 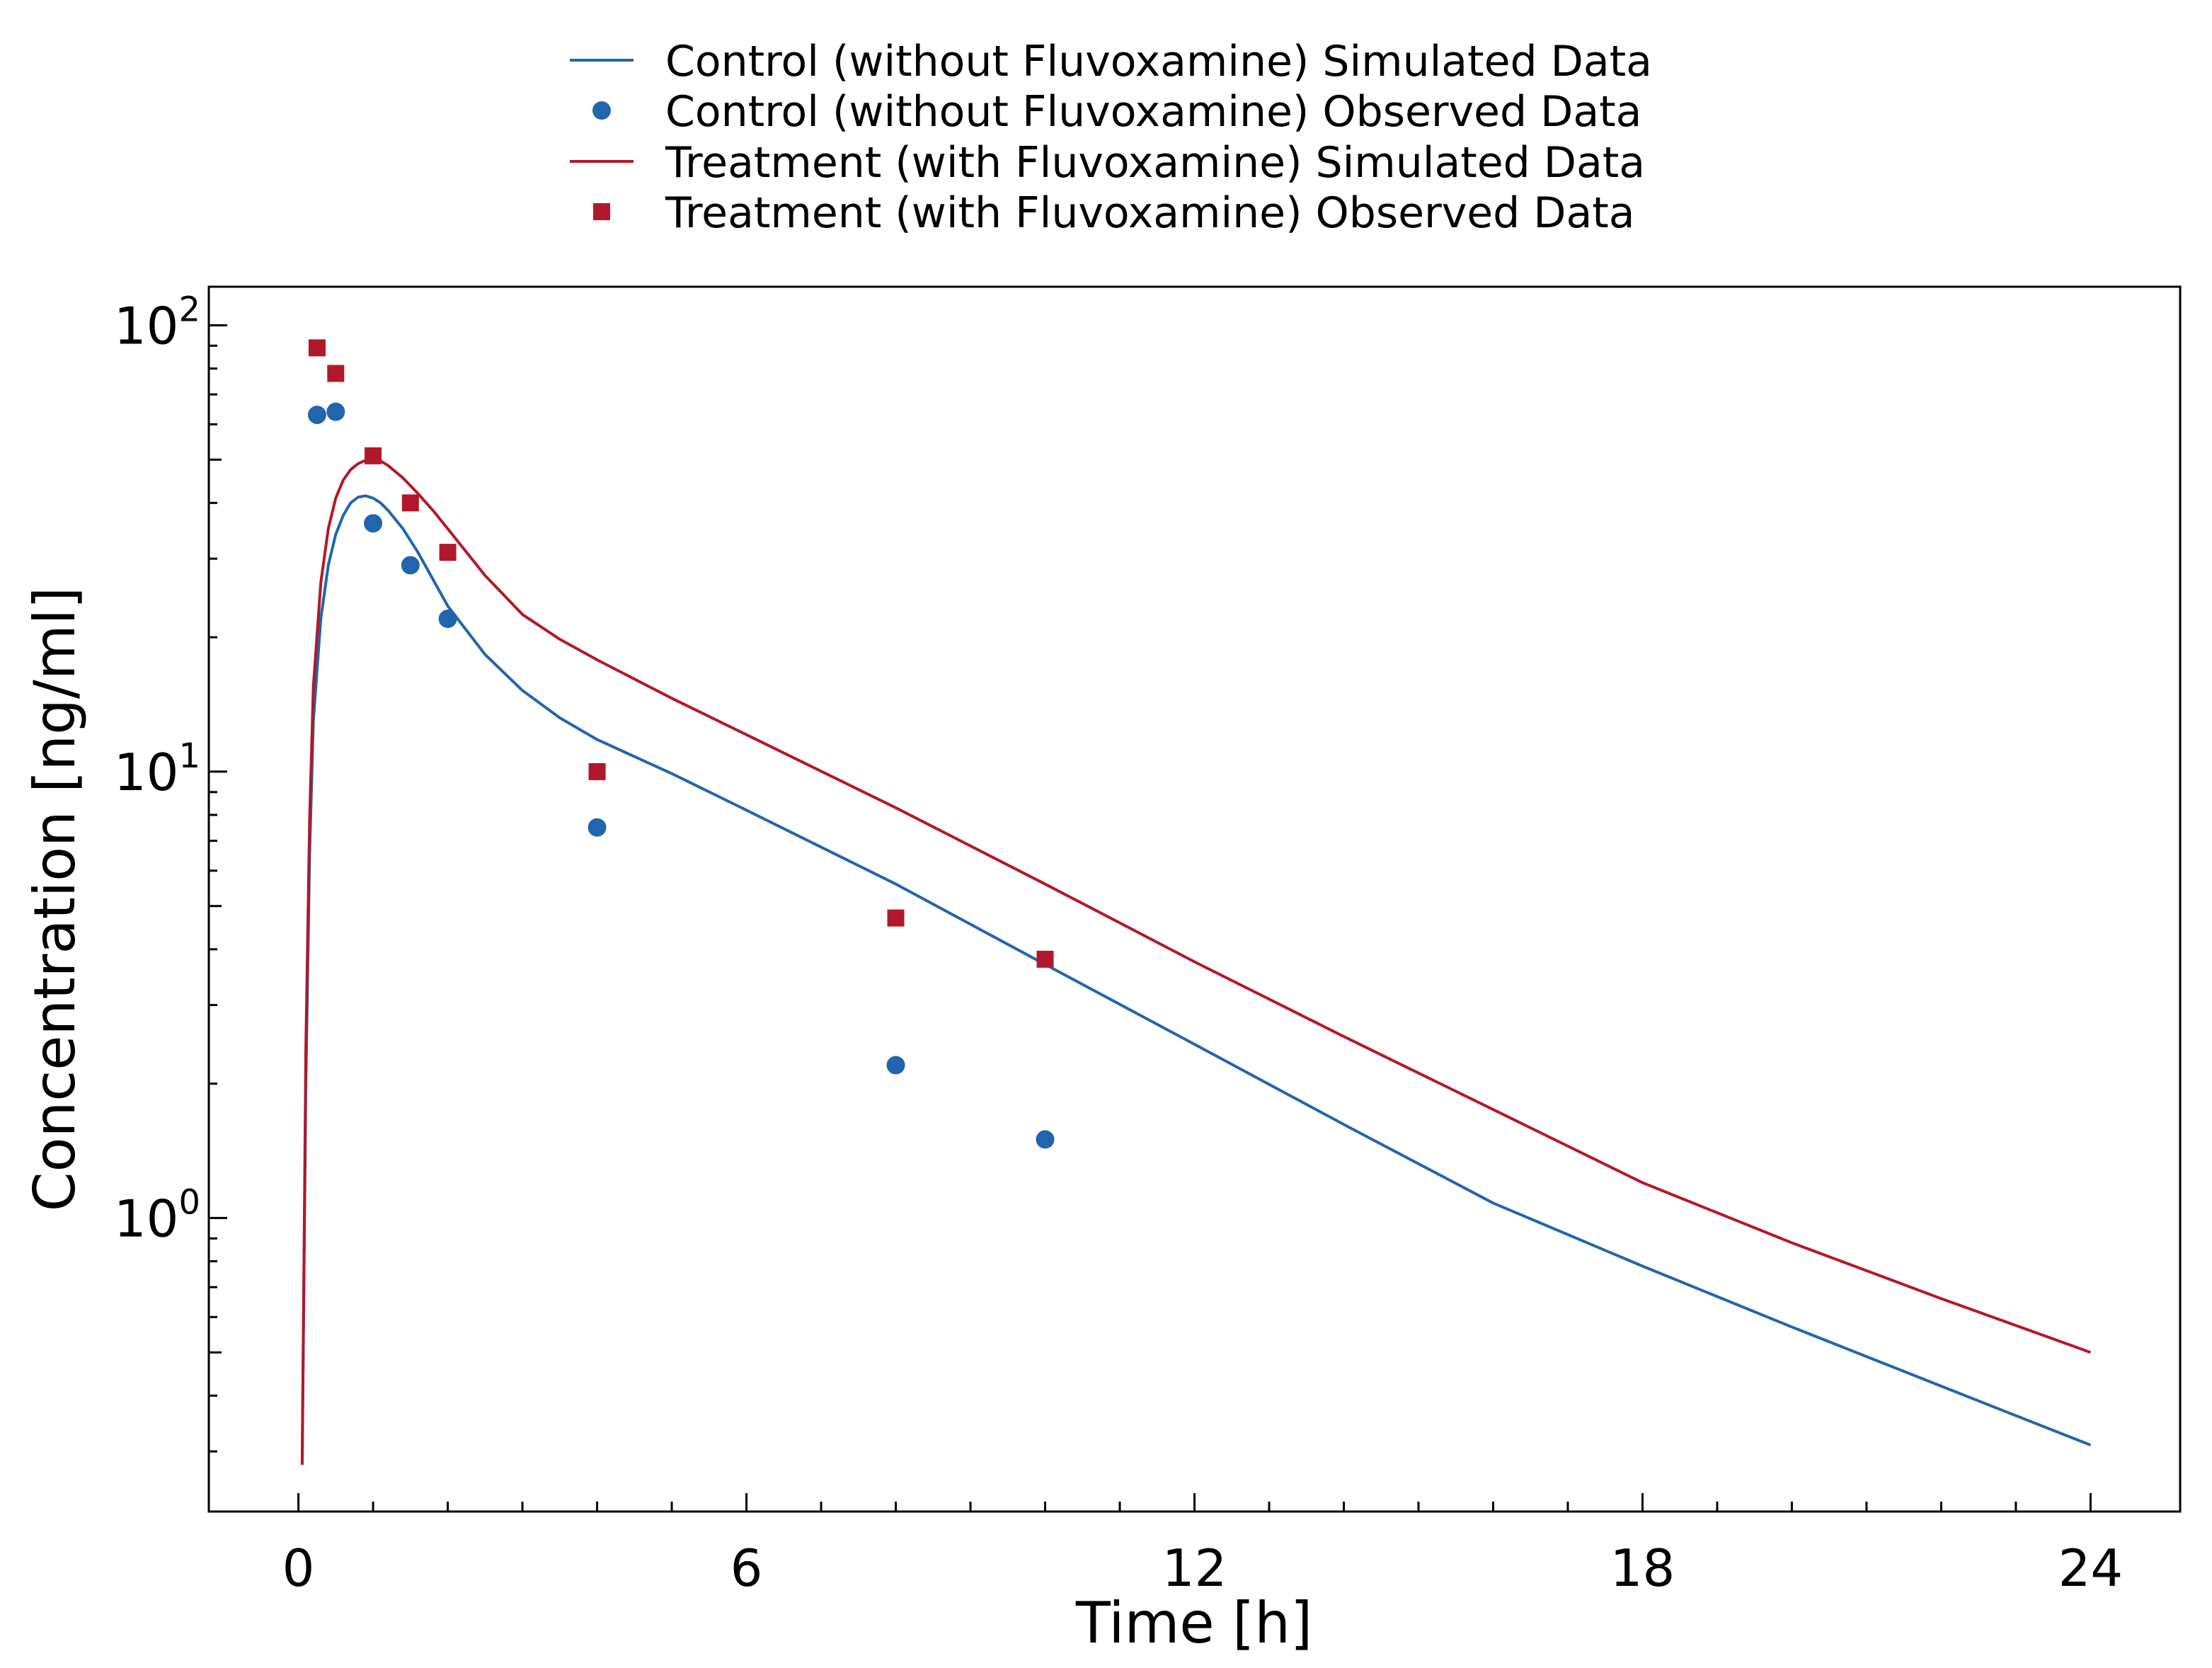 What do you see at coordinates (157, 1215) in the screenshot?
I see `y-tick-label: 10⁰` at bounding box center [157, 1215].